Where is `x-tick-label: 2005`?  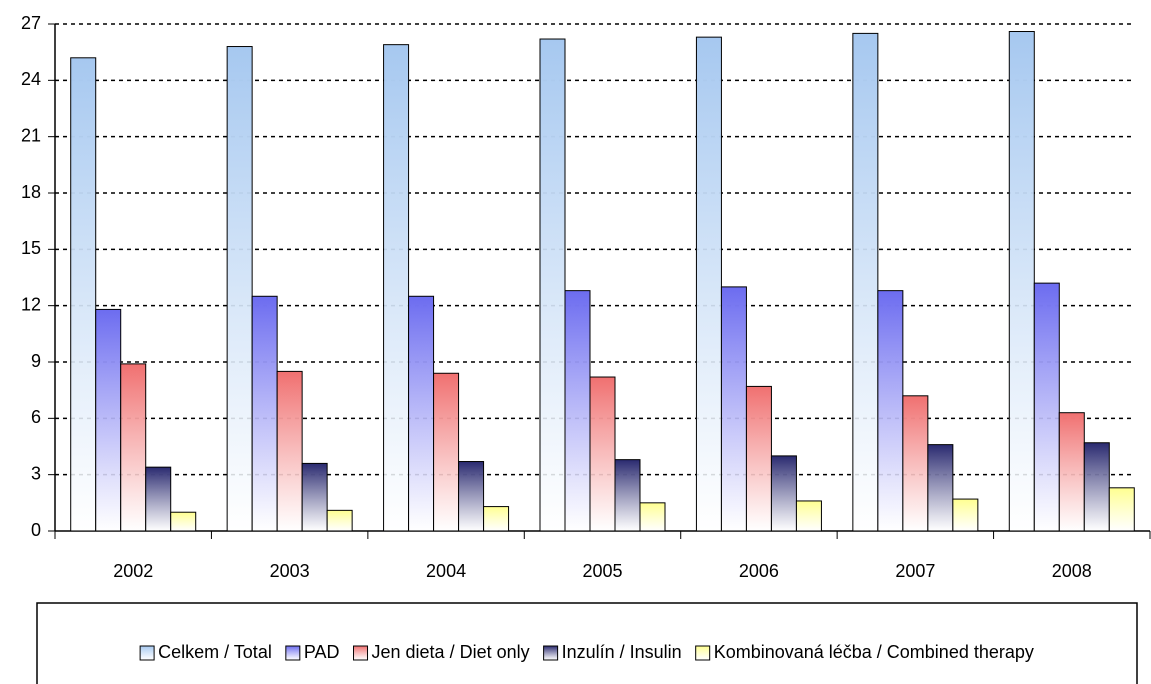 x-tick-label: 2005 is located at coordinates (602, 571).